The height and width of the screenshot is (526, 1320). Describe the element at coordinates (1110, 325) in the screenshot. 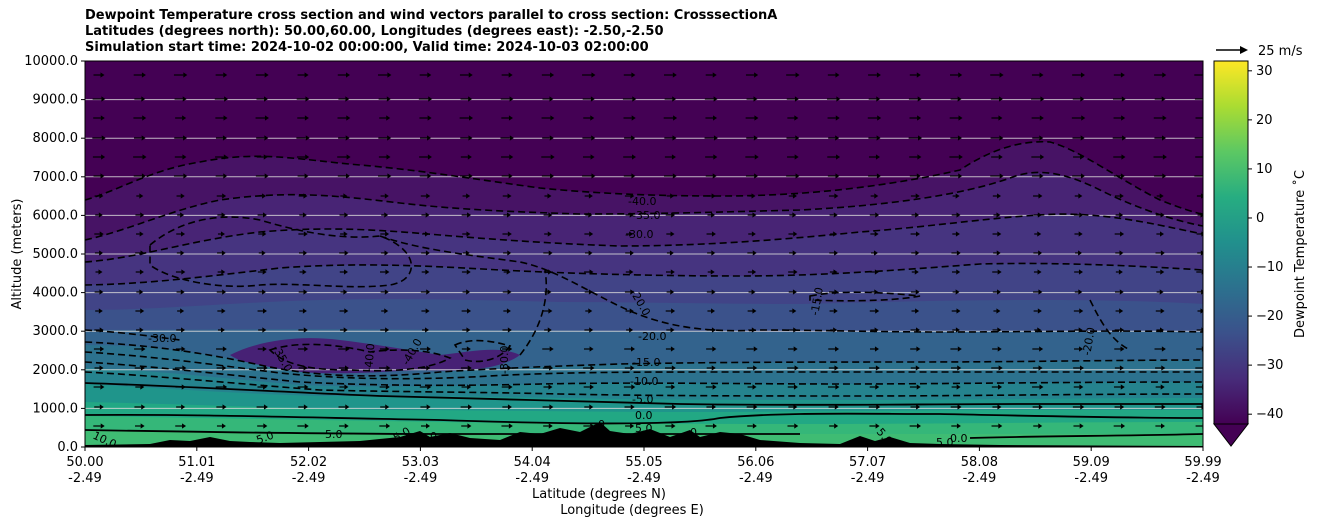

I see `contour-minus-20-right` at that location.